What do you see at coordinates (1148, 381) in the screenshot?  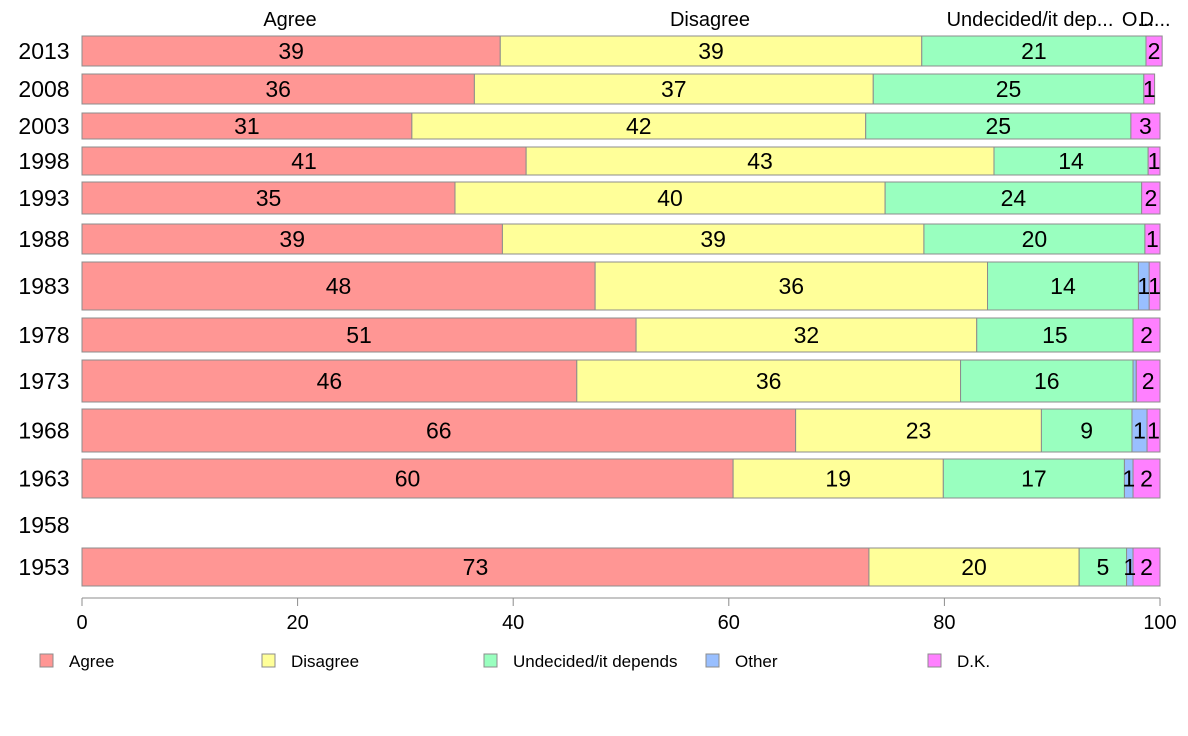 I see `value-label-1973-d-k-: 2` at bounding box center [1148, 381].